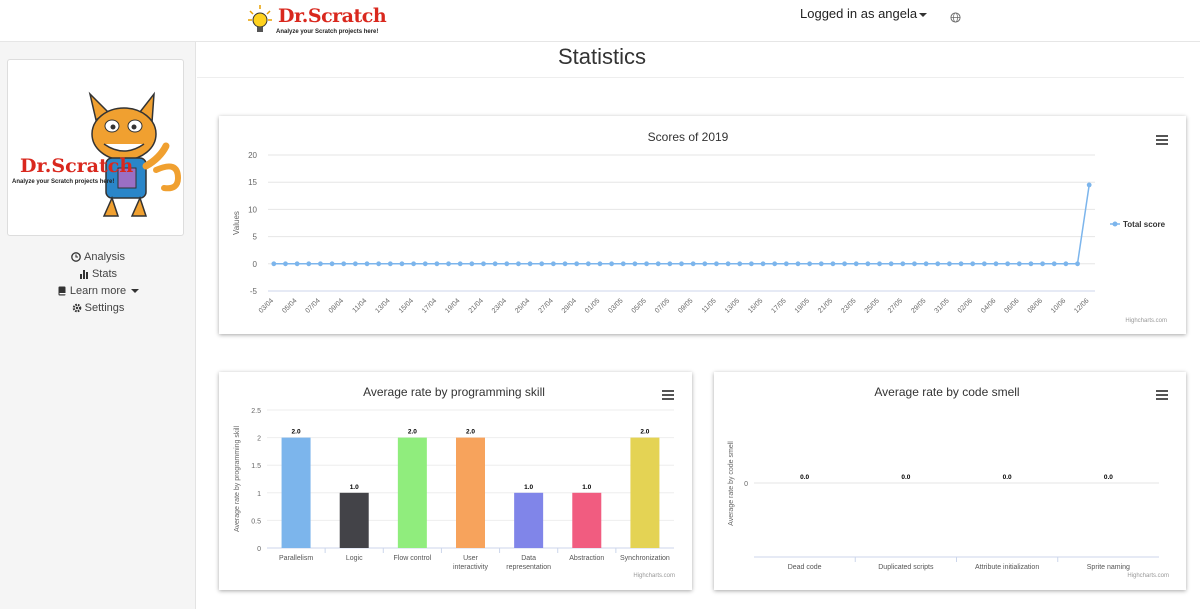 The image size is (1200, 609). What do you see at coordinates (1148, 576) in the screenshot?
I see `chart-credits: Highcharts.com` at bounding box center [1148, 576].